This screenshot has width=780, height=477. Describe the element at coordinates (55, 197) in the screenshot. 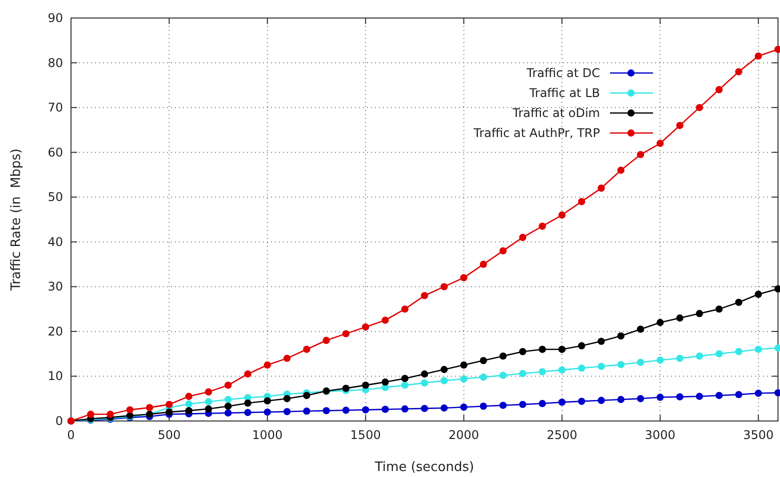

I see `y-tick-label: 50` at that location.